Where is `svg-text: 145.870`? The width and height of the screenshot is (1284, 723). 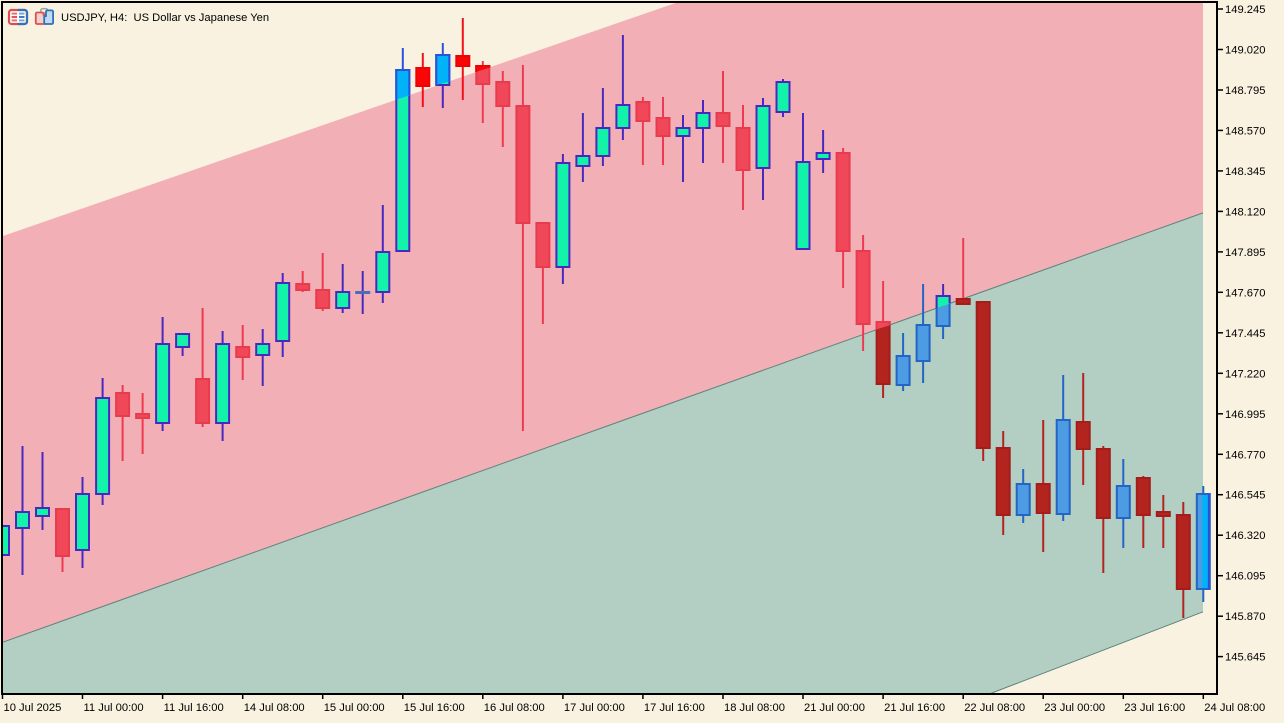
svg-text: 145.870 is located at coordinates (1245, 617).